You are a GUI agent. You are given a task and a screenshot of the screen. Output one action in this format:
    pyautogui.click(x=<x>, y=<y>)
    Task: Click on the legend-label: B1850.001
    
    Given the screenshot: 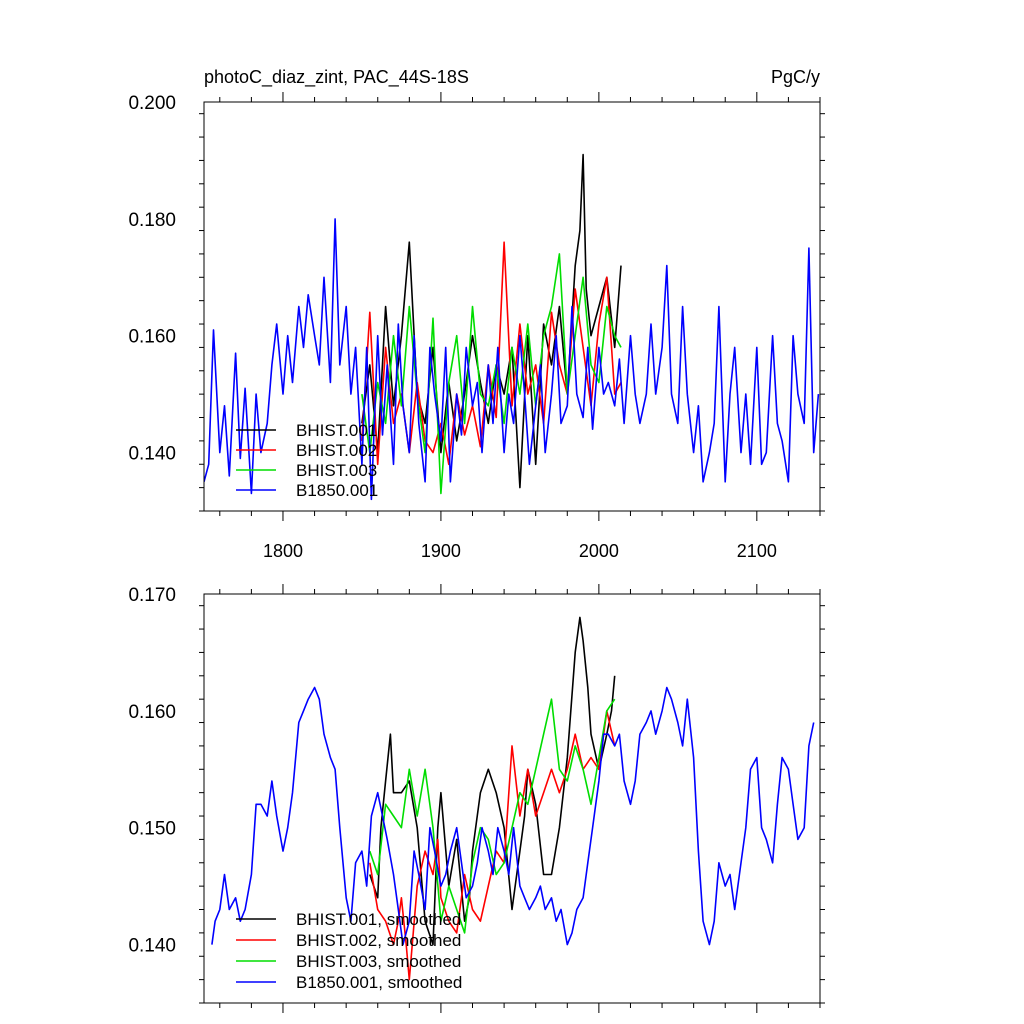 What is the action you would take?
    pyautogui.click(x=337, y=490)
    